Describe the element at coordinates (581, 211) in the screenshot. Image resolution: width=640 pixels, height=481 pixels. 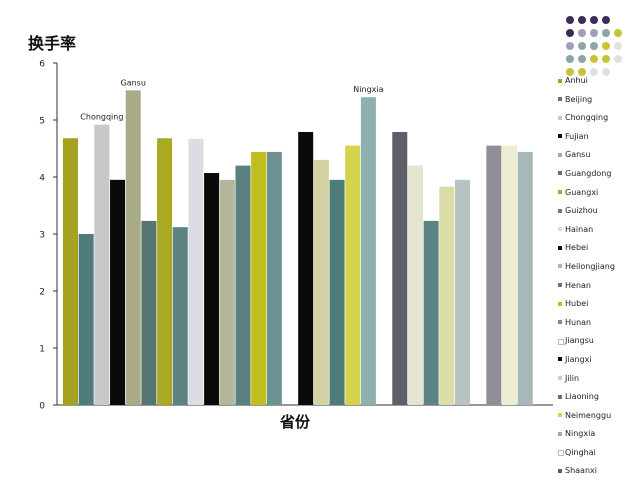
I see `legend-label: Guizhou` at that location.